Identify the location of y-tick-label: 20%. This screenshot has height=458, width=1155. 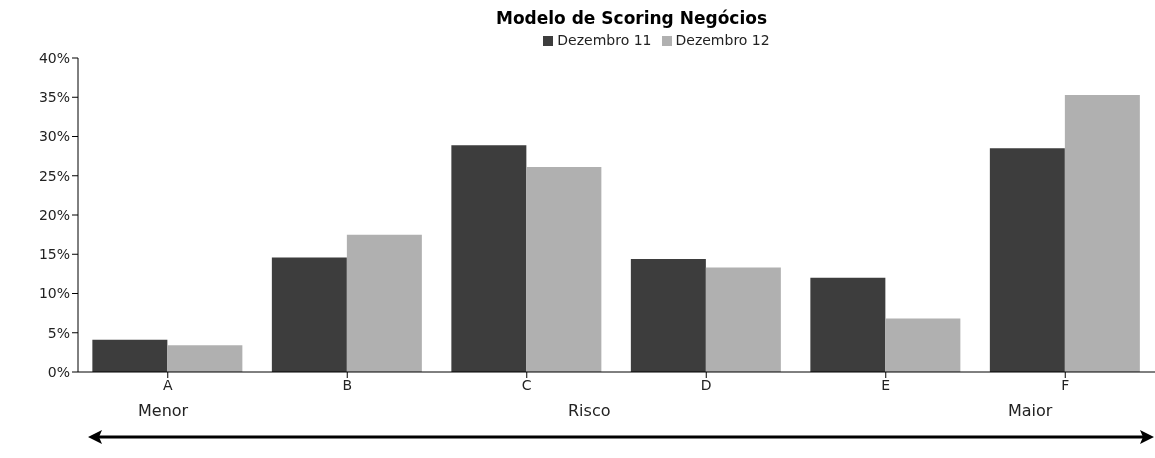
(54, 214).